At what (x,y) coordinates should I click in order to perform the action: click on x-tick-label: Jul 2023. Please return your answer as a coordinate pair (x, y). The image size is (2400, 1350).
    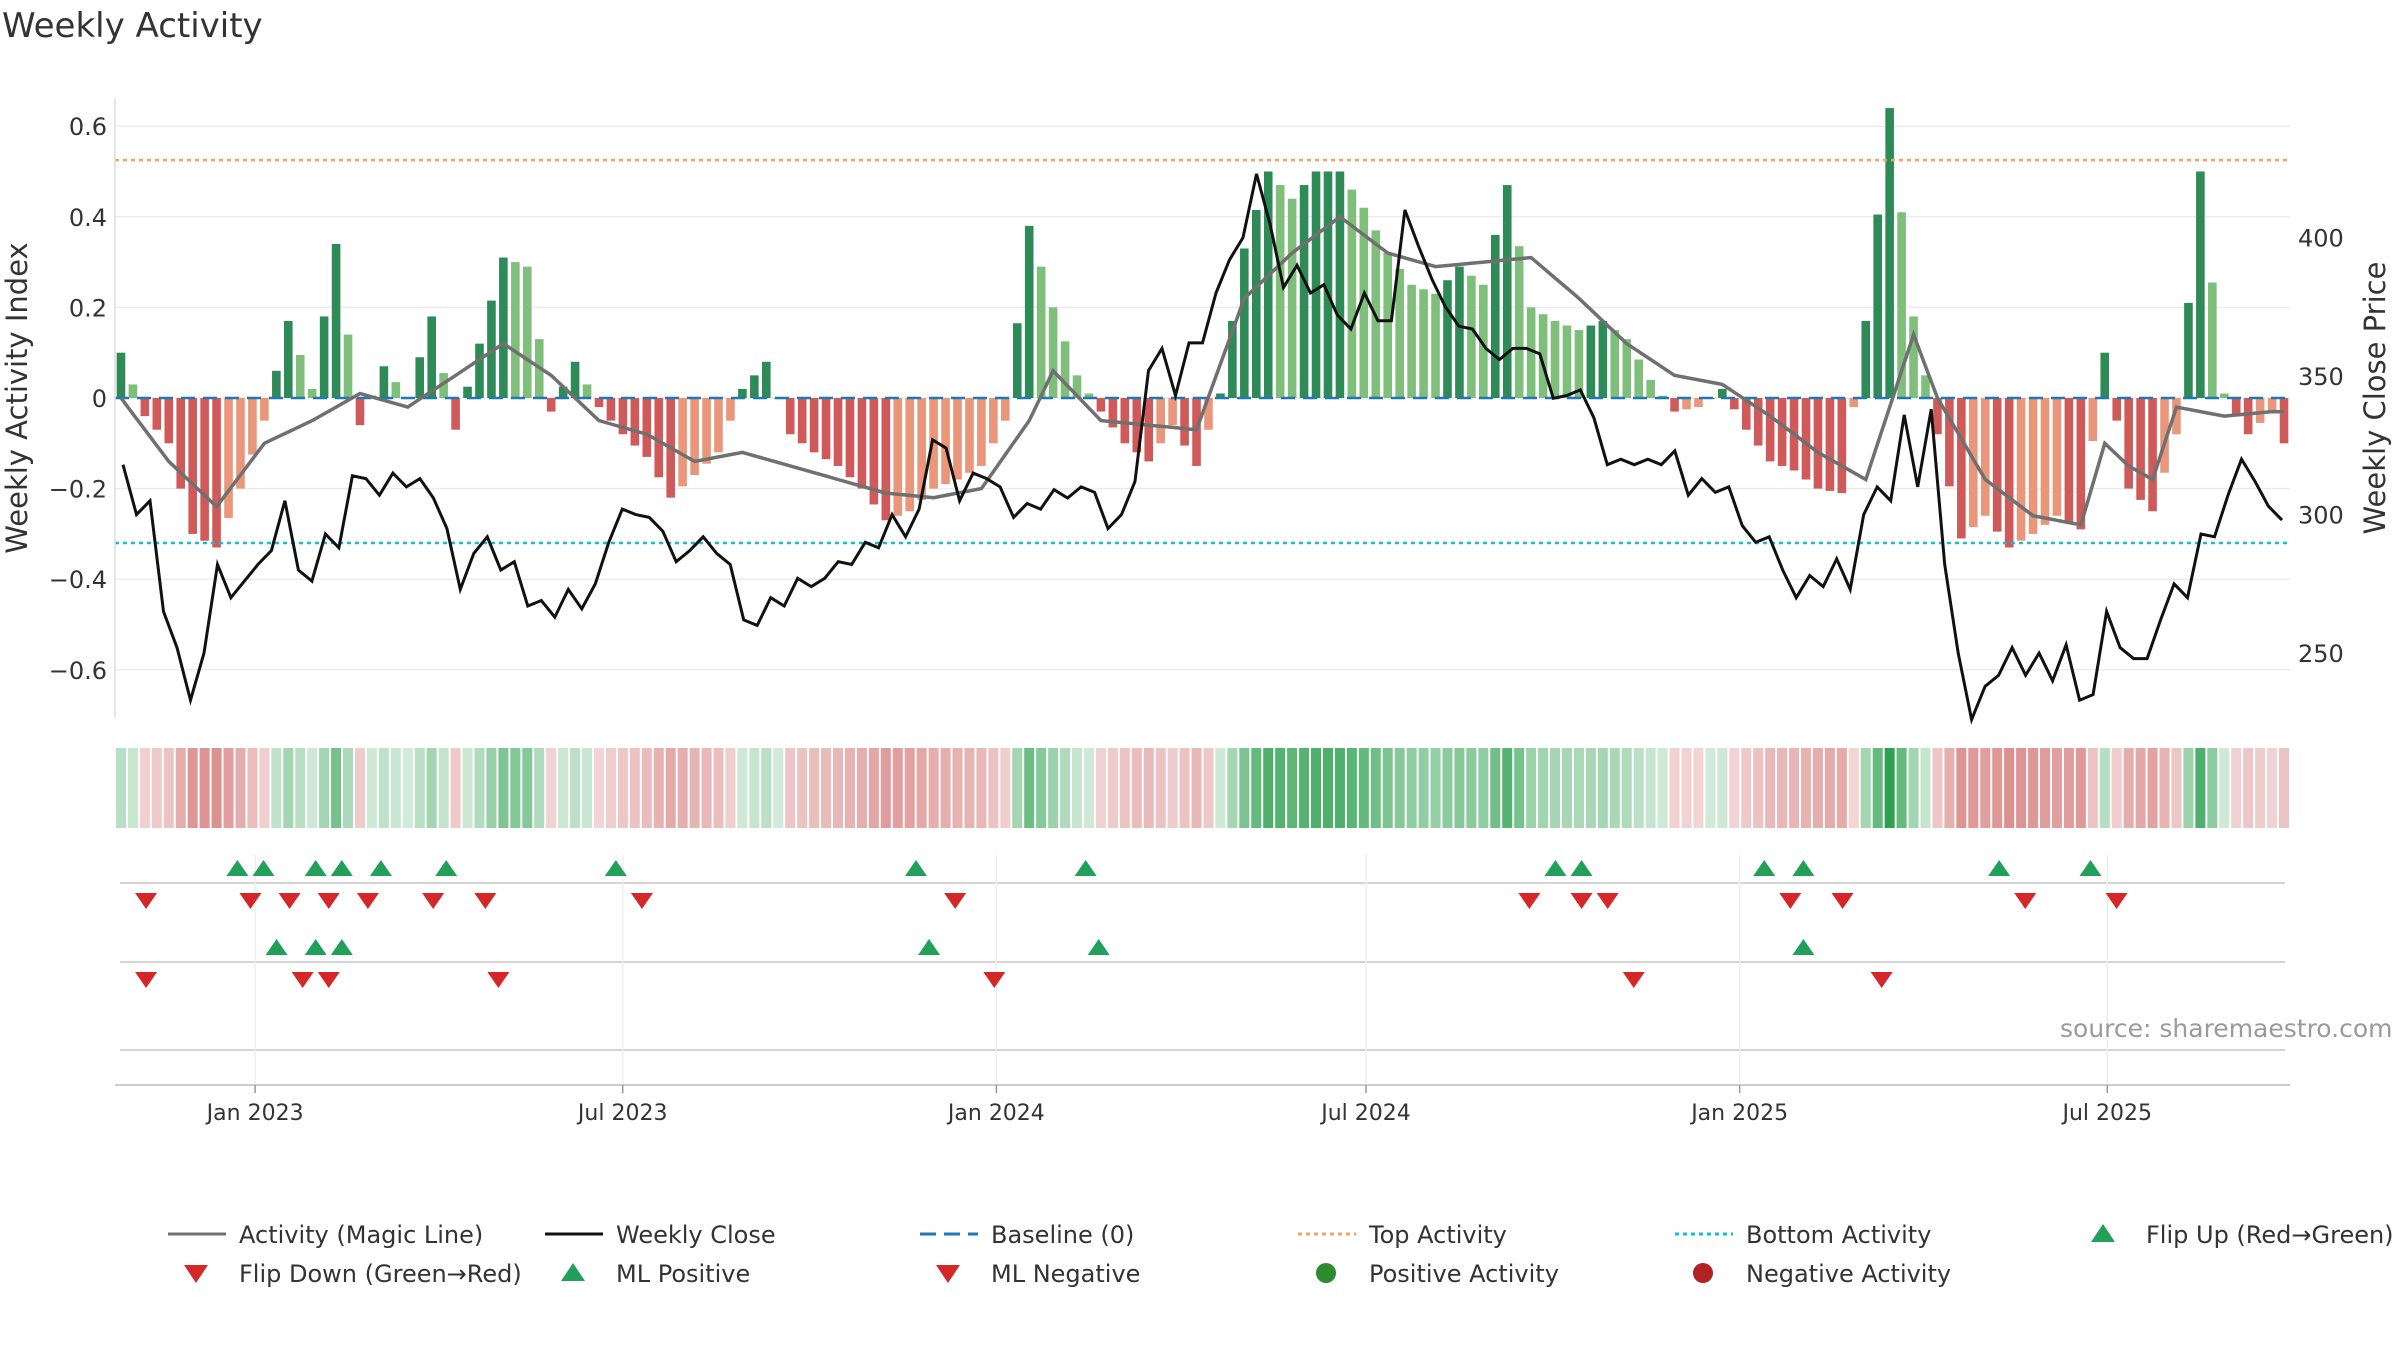
    Looking at the image, I should click on (622, 1113).